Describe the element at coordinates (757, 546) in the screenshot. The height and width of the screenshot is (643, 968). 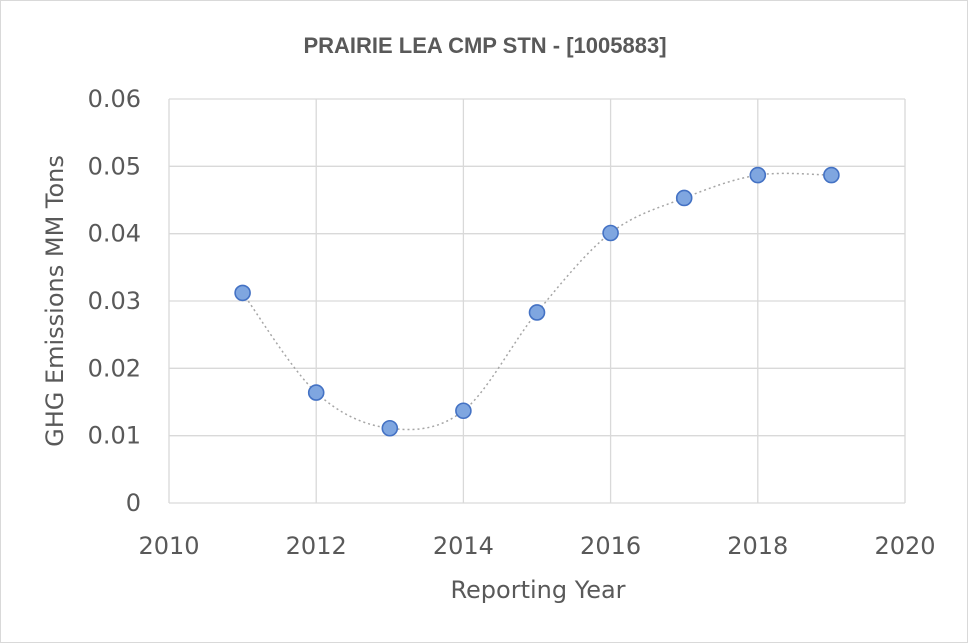
I see `x-tick-label: 2018` at that location.